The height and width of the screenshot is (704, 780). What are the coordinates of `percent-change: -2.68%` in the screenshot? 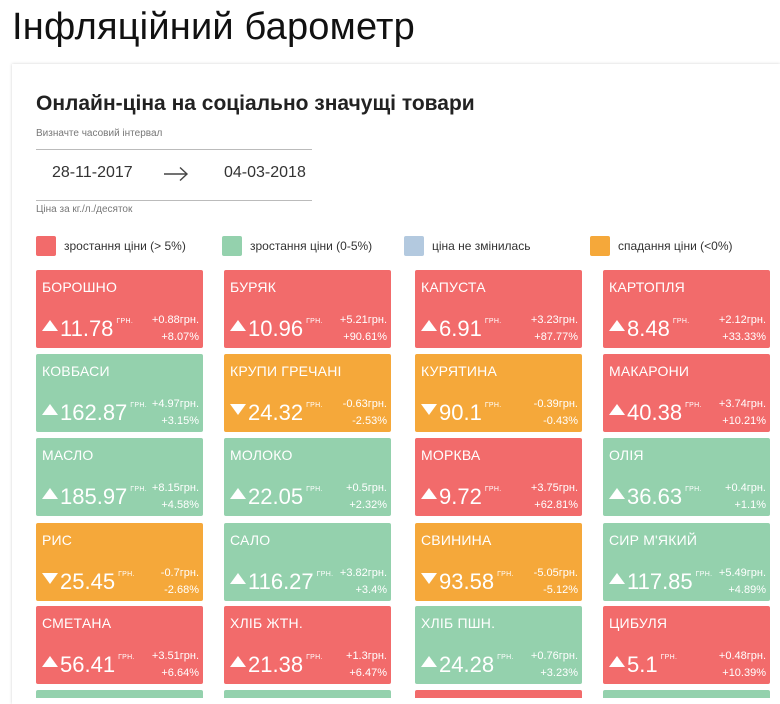 It's located at (181, 590).